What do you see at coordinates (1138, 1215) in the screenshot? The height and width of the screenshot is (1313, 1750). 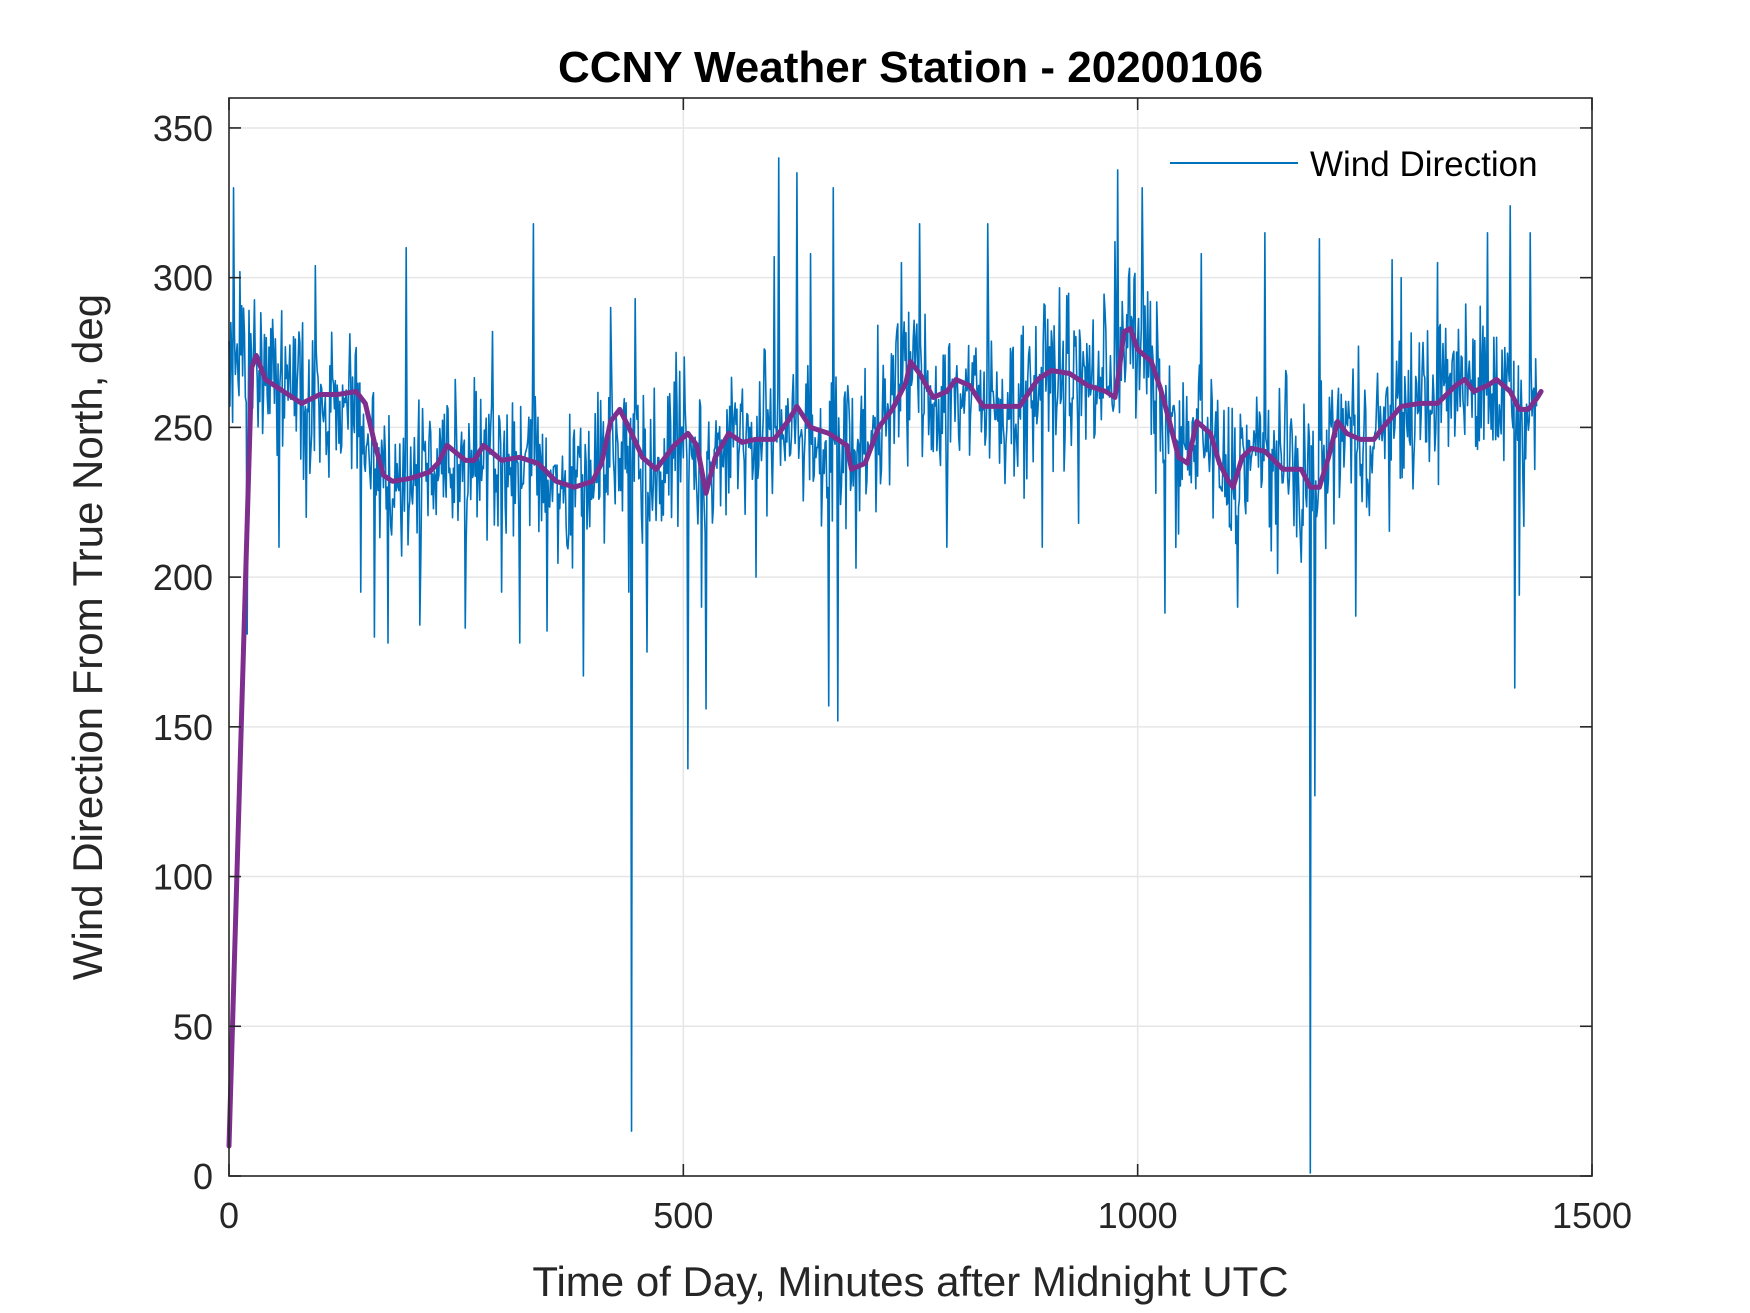 I see `x-tick-label: 1000` at bounding box center [1138, 1215].